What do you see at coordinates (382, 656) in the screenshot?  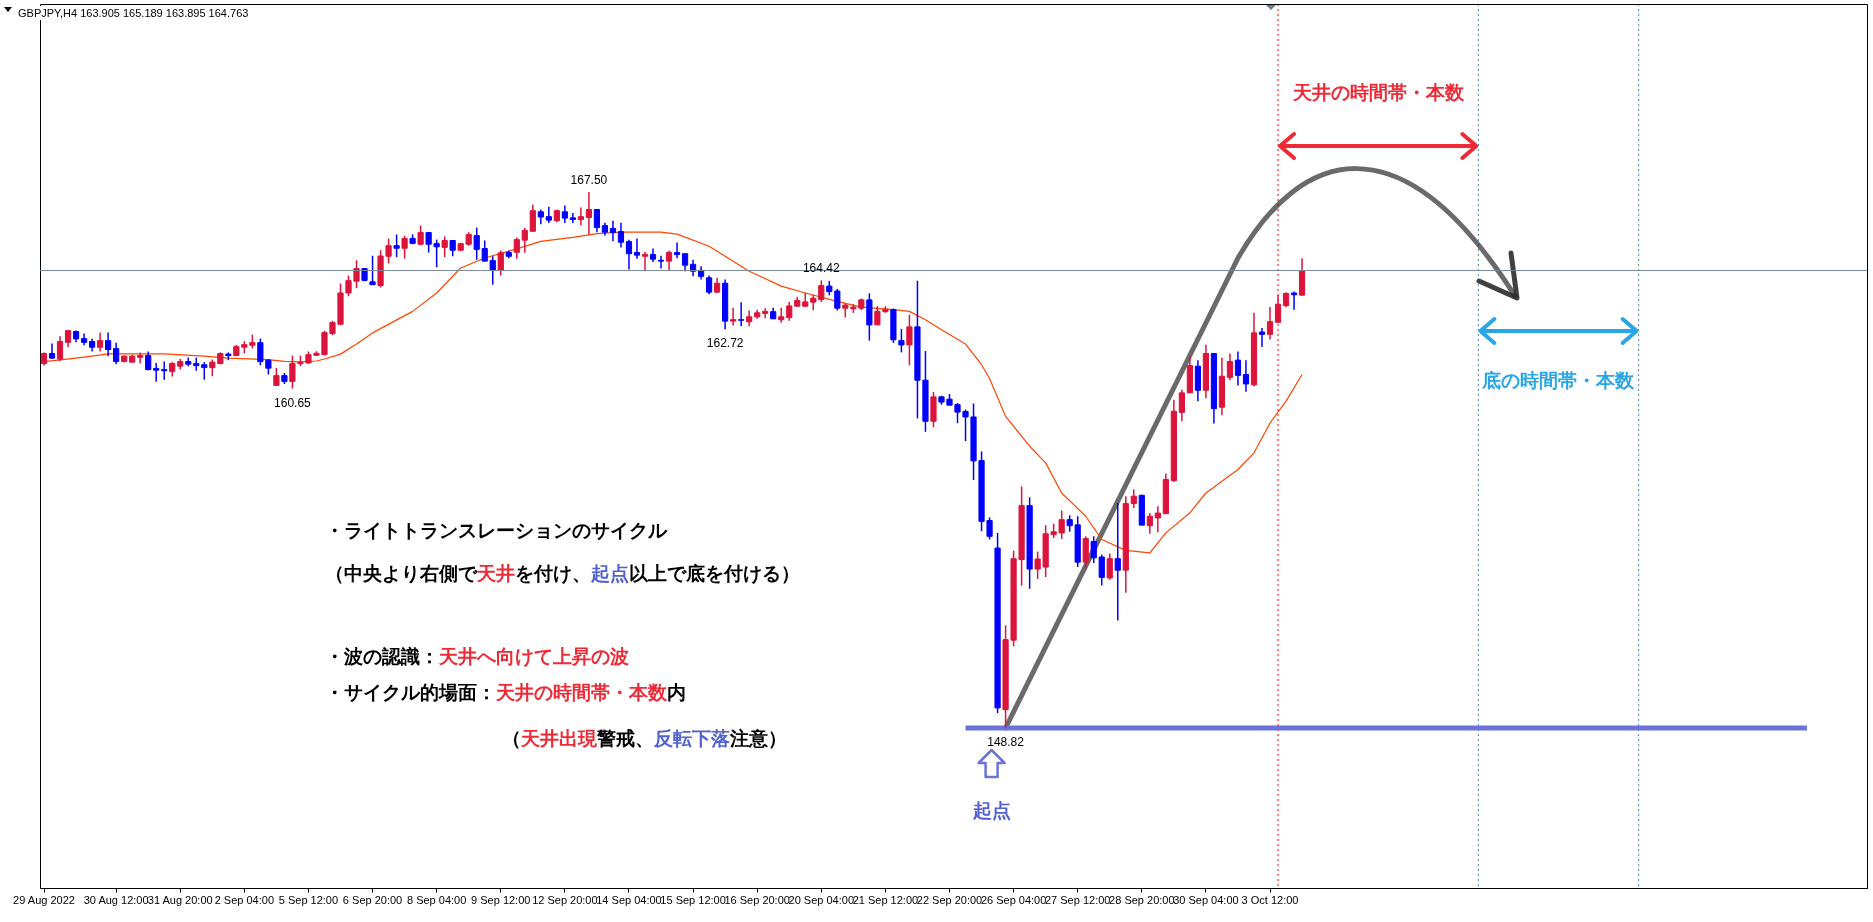 I see `annotation: ・波の認識：` at bounding box center [382, 656].